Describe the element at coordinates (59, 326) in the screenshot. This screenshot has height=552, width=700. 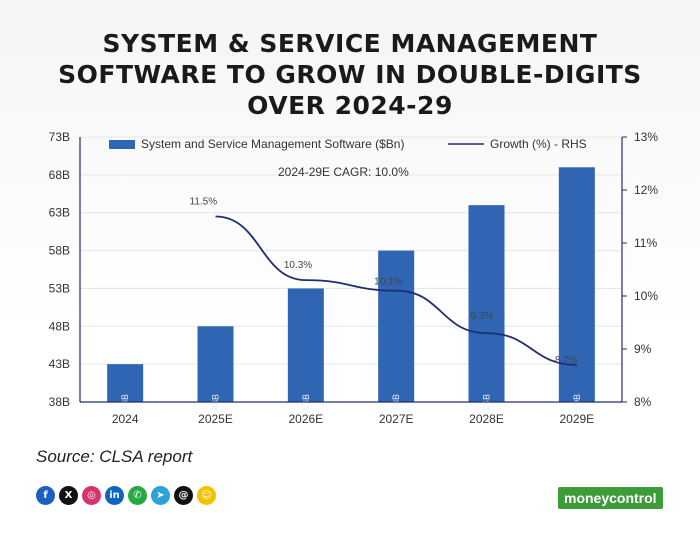
I see `left-tick-label: 48B` at that location.